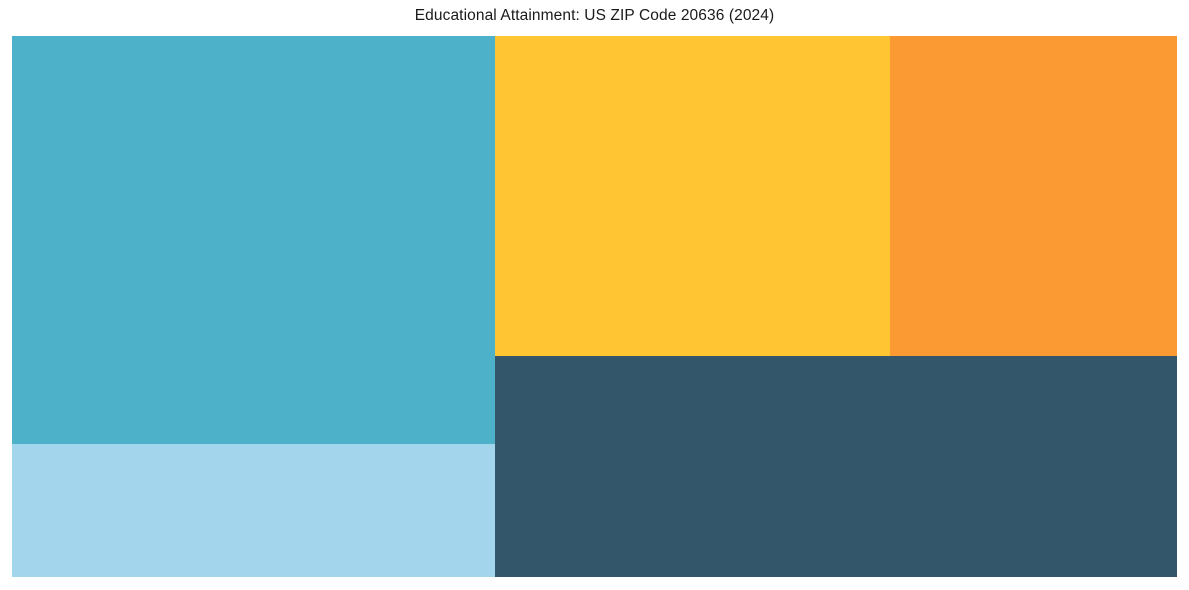  Describe the element at coordinates (1033, 196) in the screenshot. I see `treemap-tile: Graduate or professional degree14.6%` at that location.